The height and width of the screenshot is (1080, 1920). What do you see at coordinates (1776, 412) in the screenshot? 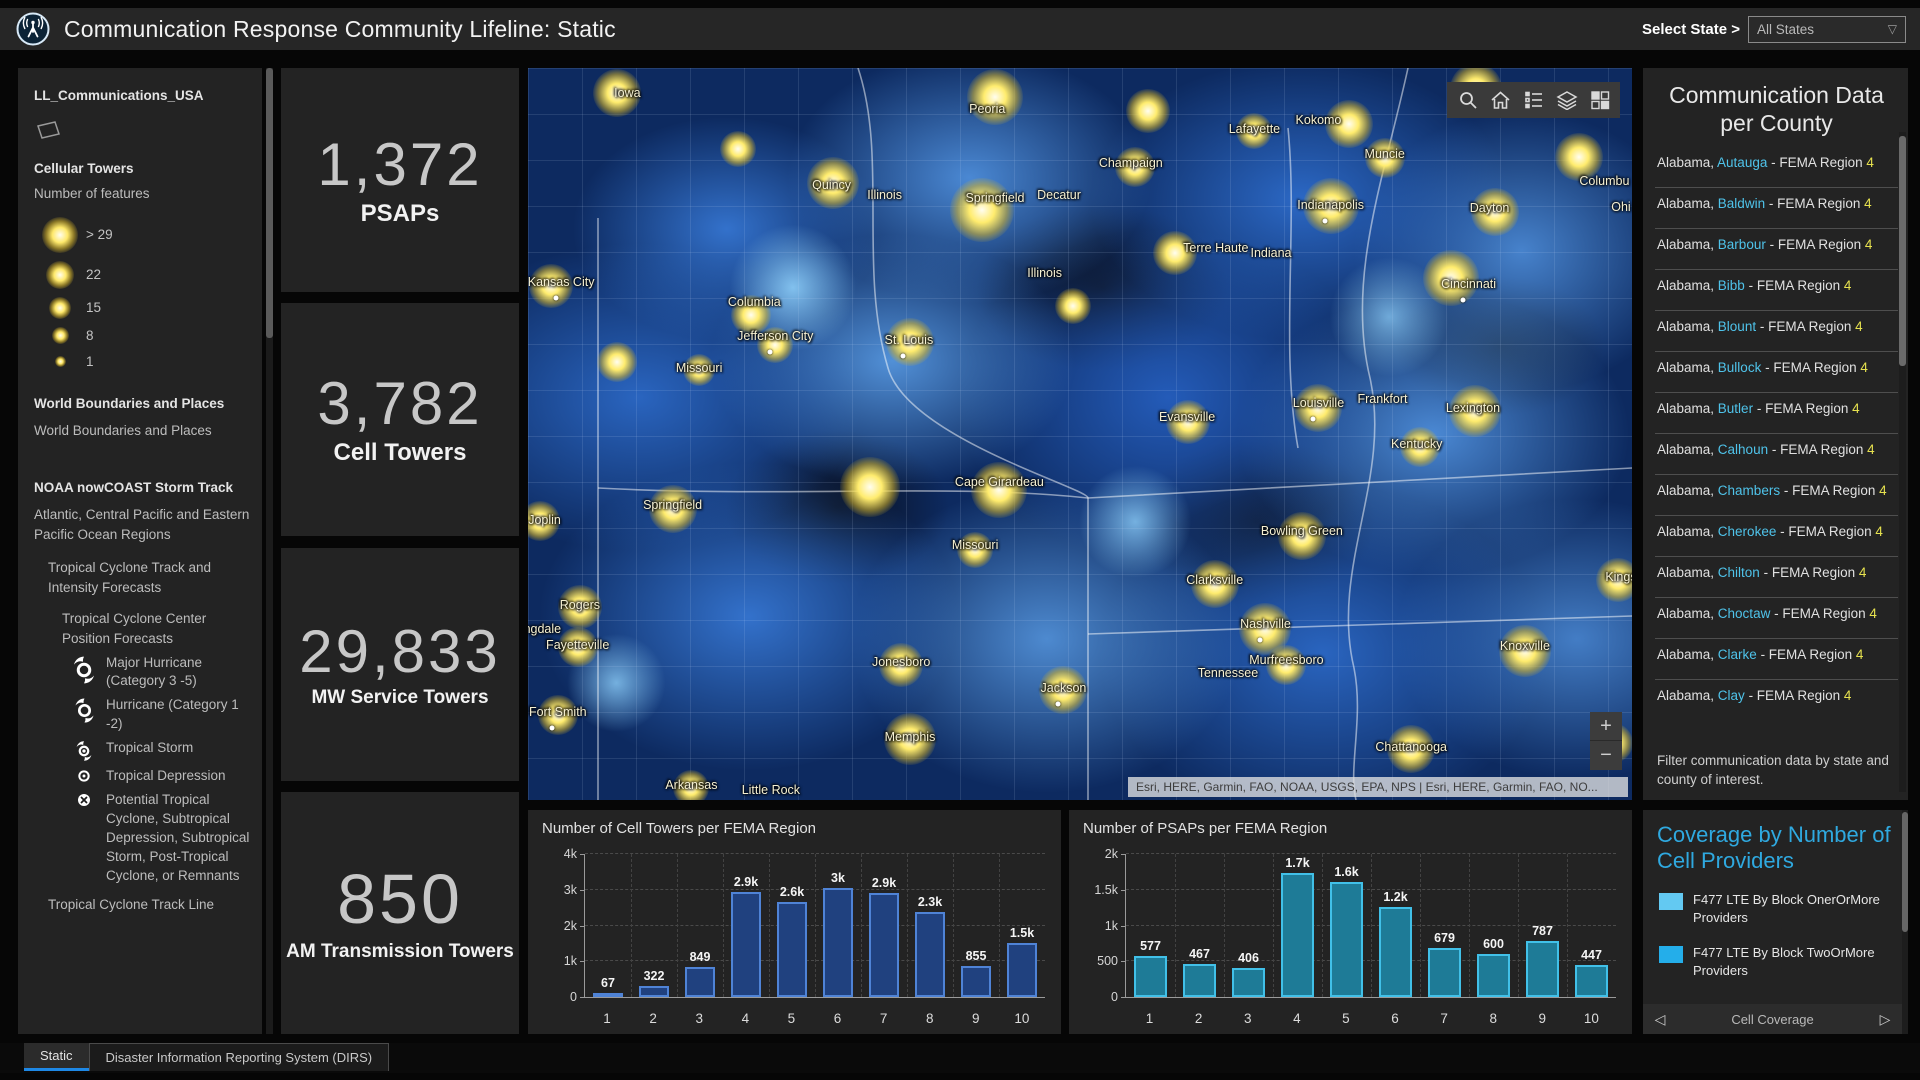
I see `county-list-item: Alabama, Butler - FEMA Region 4` at bounding box center [1776, 412].